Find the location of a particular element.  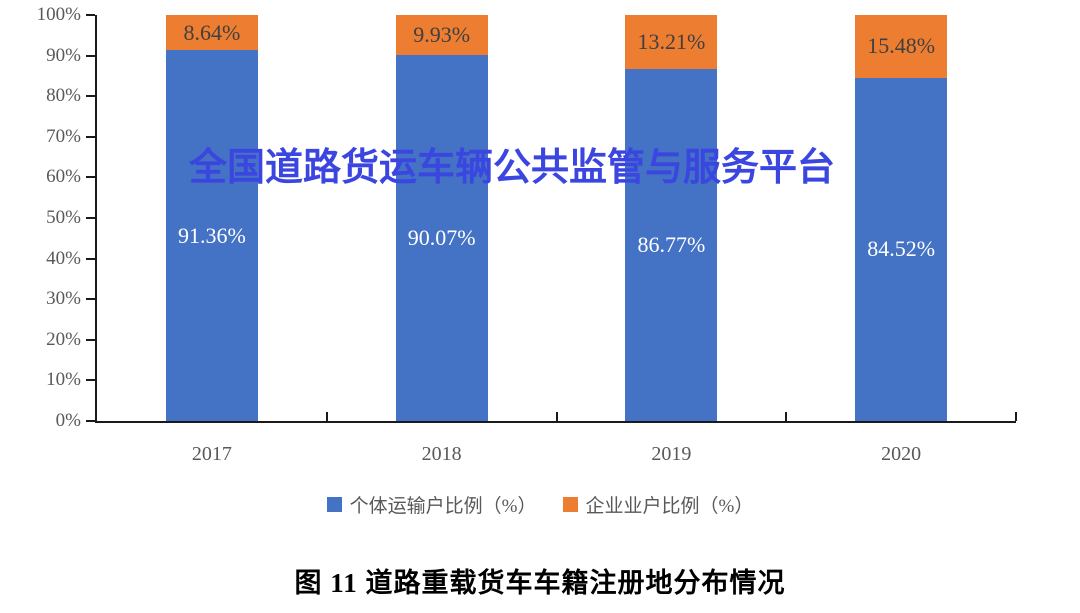

x-axis-category-label: 2019 is located at coordinates (671, 454).